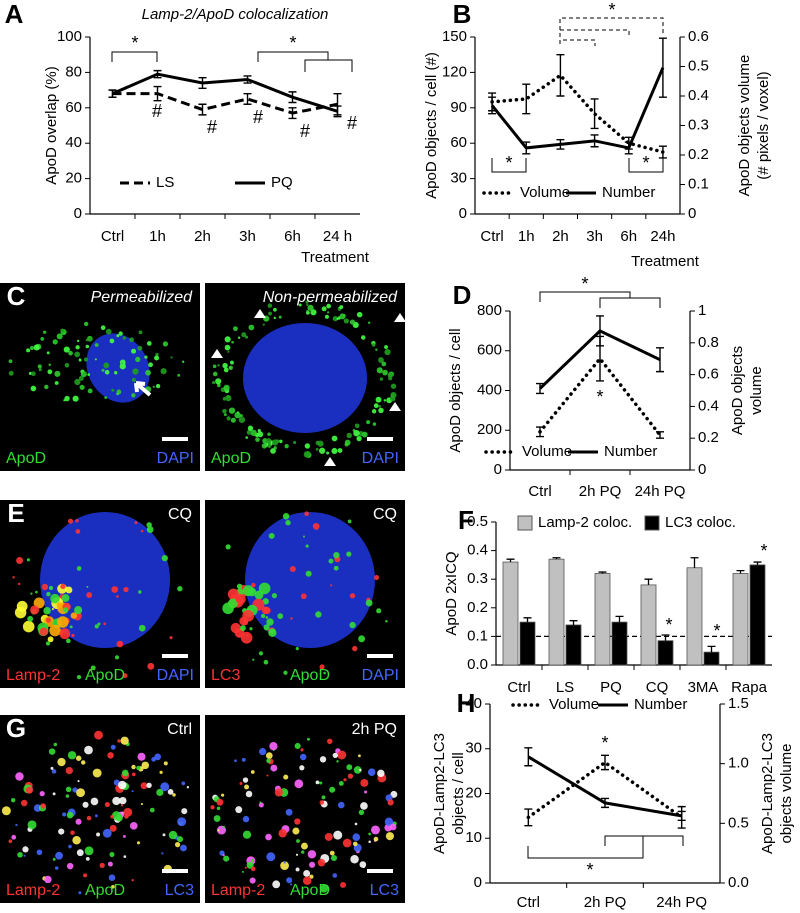 The image size is (800, 913). Describe the element at coordinates (737, 390) in the screenshot. I see `axis-label: ApoD objects` at that location.